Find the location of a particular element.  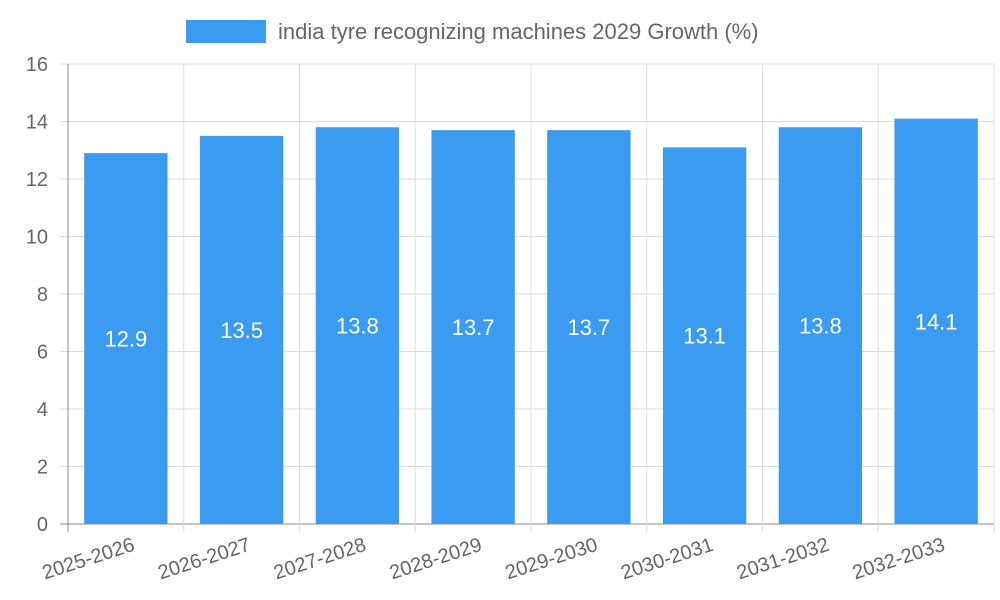

y-tick-label: 14 is located at coordinates (37, 123).